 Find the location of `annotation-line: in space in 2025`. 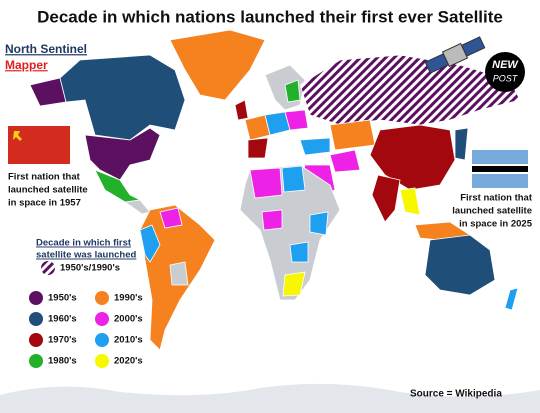

annotation-line: in space in 2025 is located at coordinates (496, 224).